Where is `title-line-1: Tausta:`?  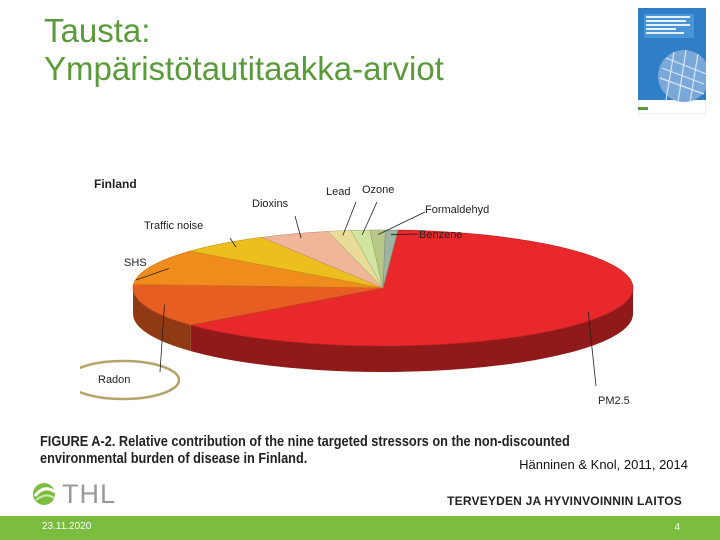 title-line-1: Tausta: is located at coordinates (97, 30).